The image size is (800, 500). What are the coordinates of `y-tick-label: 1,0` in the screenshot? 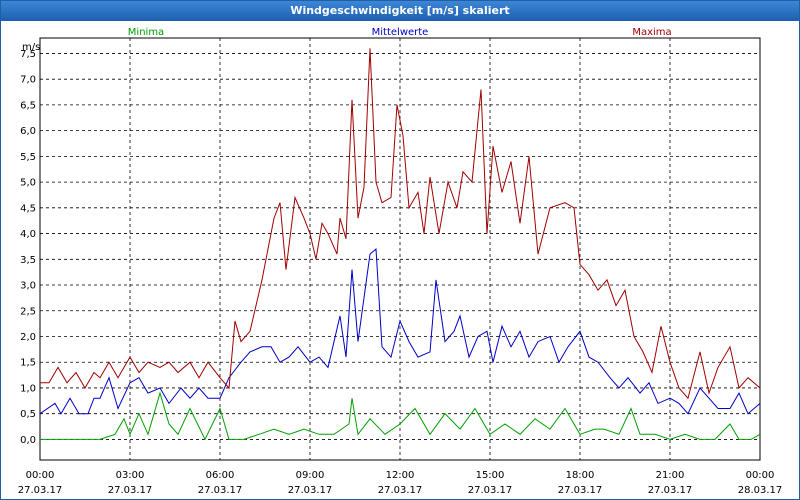 It's located at (28, 388).